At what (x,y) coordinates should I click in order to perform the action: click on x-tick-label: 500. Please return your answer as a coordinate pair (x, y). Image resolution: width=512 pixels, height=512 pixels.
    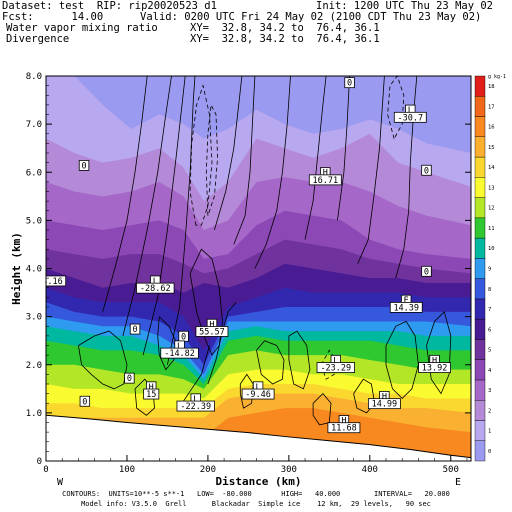
    Looking at the image, I should click on (451, 470).